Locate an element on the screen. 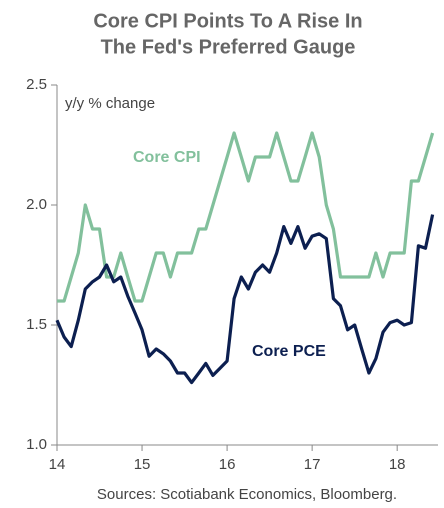  y-axis-label: y/y % change is located at coordinates (110, 103).